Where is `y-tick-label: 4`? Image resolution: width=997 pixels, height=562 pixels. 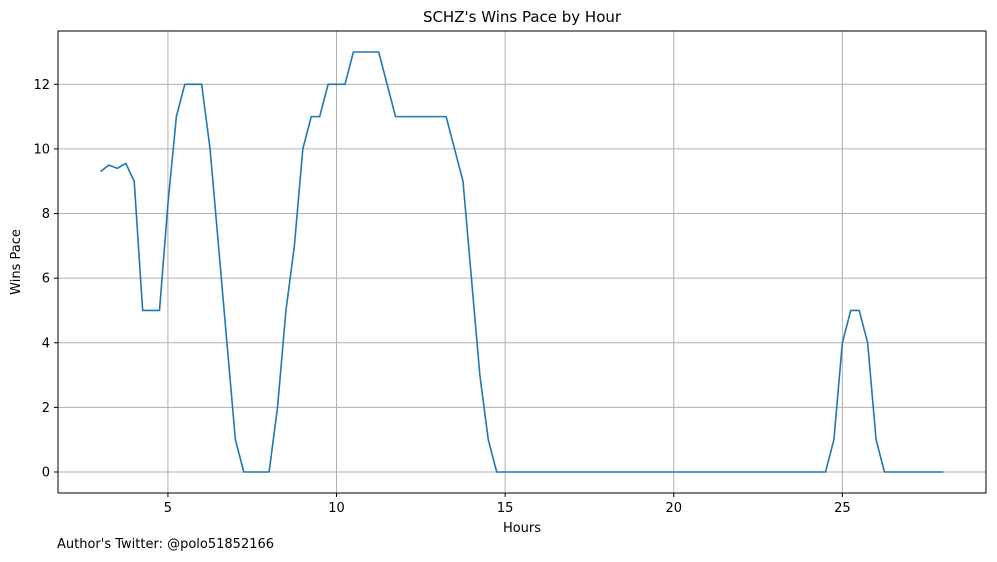 y-tick-label: 4 is located at coordinates (46, 343).